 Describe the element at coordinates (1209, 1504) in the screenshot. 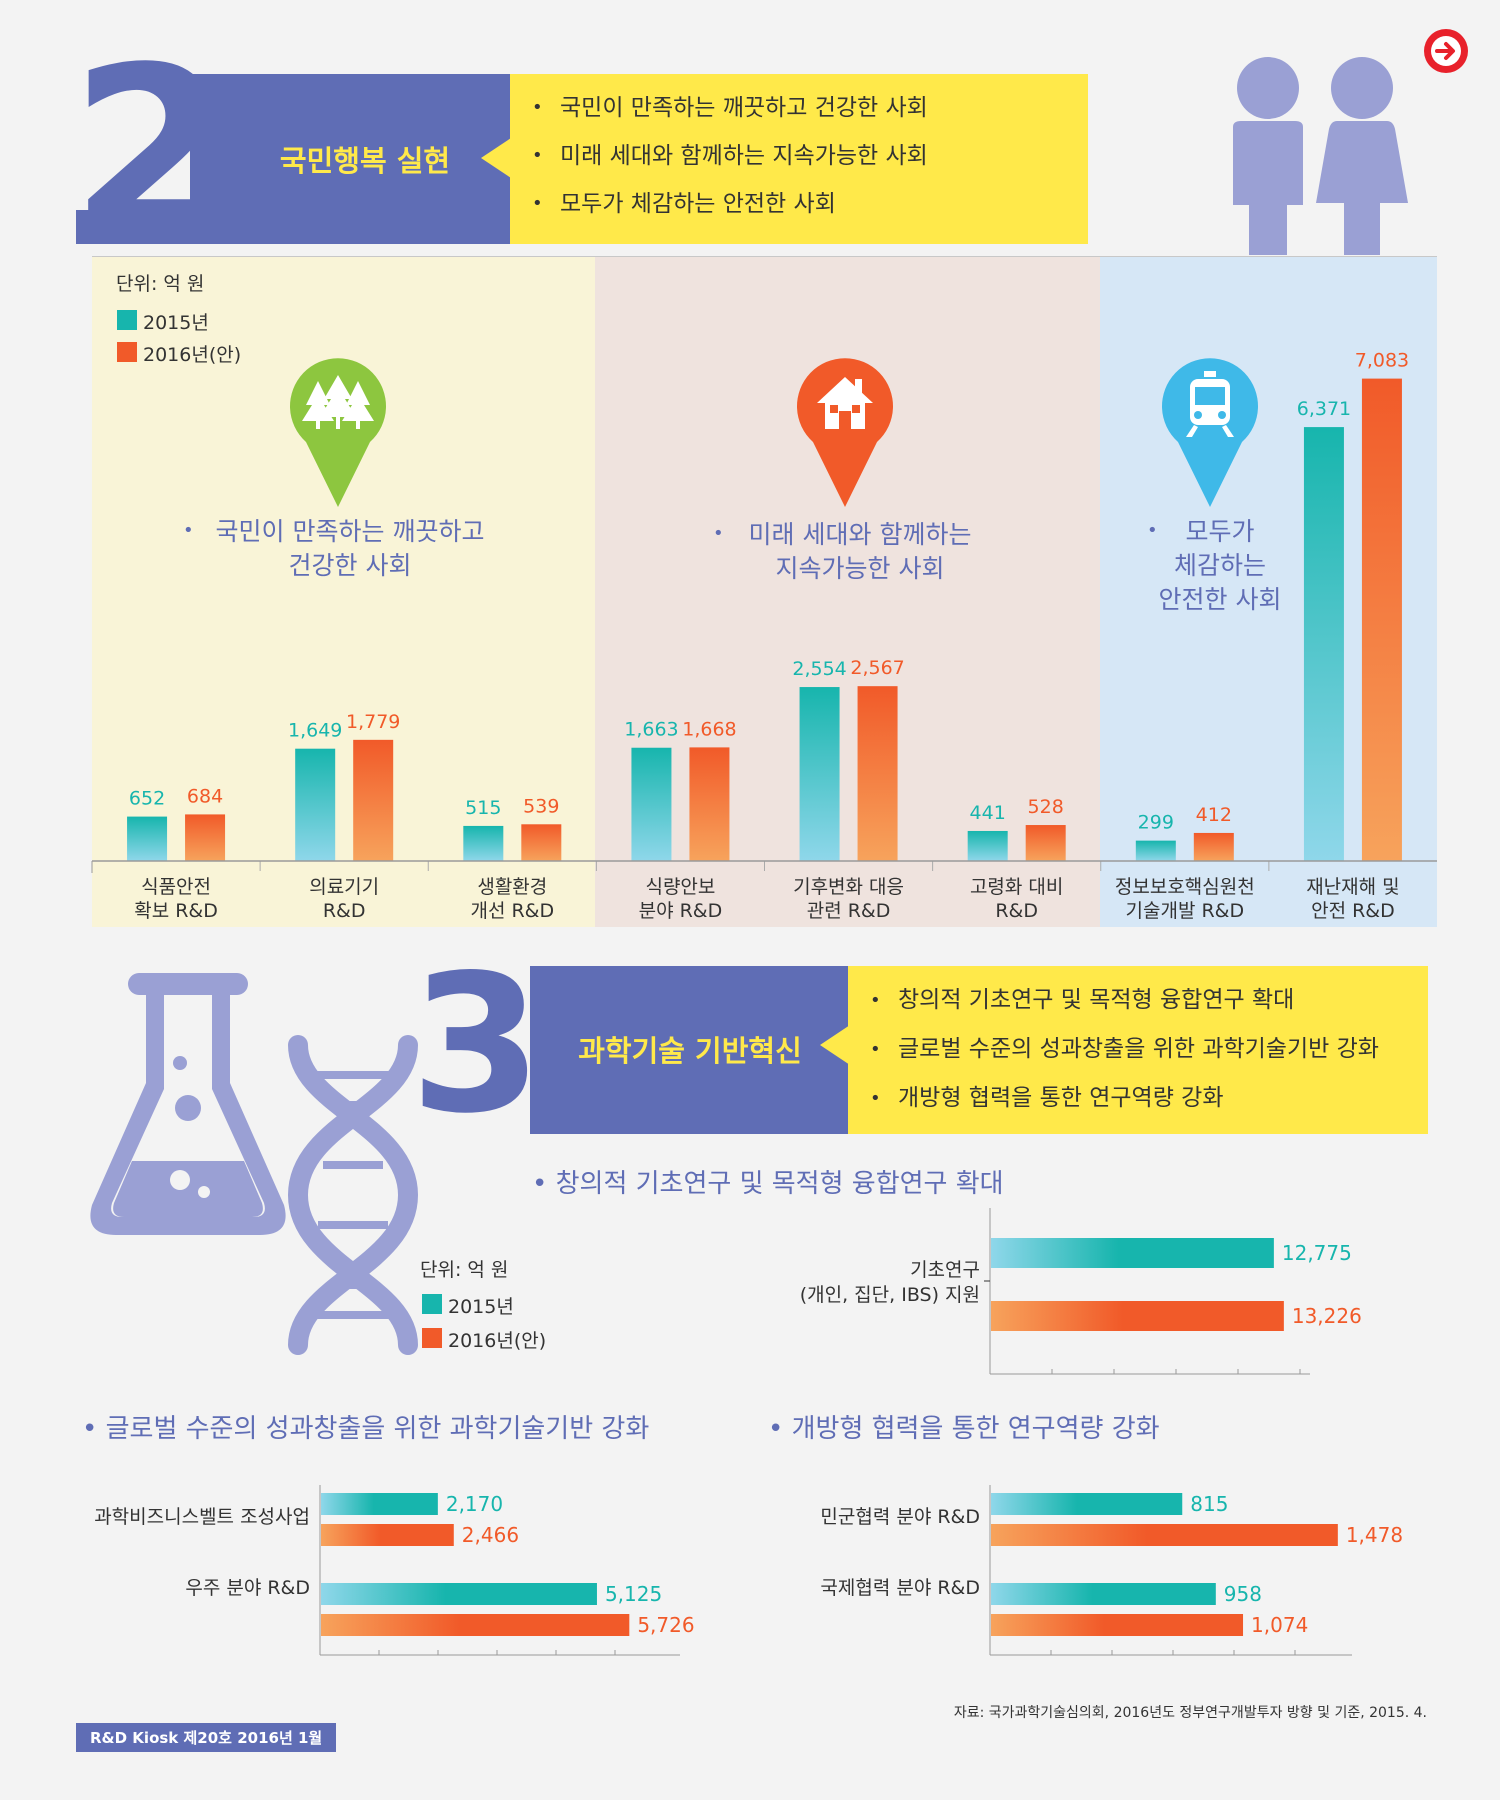

I see `data-label: 815` at that location.